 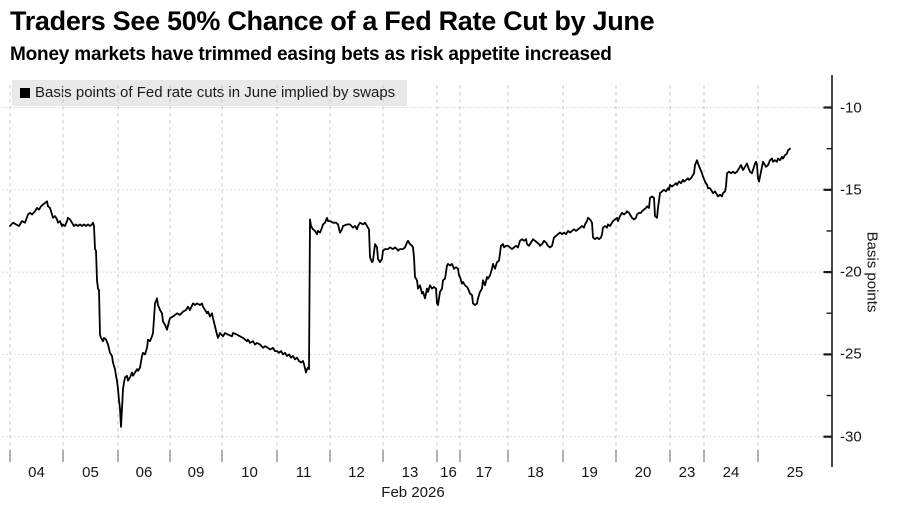 What do you see at coordinates (25, 93) in the screenshot?
I see `legend-swatch-icon` at bounding box center [25, 93].